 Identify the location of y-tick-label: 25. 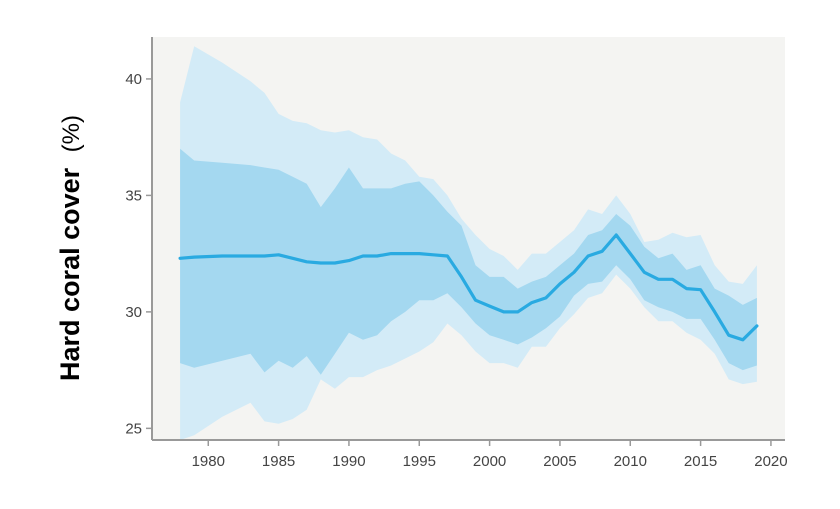
(133, 428).